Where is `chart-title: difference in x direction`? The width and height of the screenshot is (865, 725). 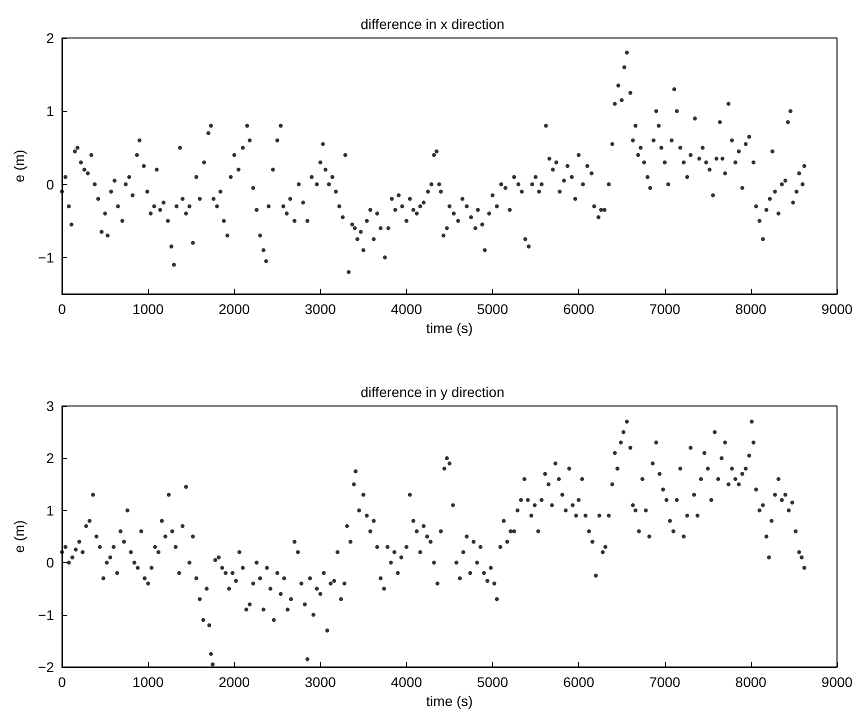
chart-title: difference in x direction is located at coordinates (432, 24).